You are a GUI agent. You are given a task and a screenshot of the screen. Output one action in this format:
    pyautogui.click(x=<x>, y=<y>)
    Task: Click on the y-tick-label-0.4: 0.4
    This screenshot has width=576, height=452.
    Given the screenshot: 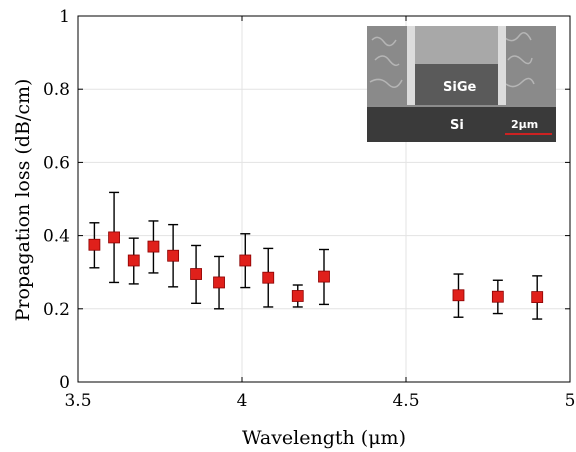 What is the action you would take?
    pyautogui.click(x=56, y=237)
    